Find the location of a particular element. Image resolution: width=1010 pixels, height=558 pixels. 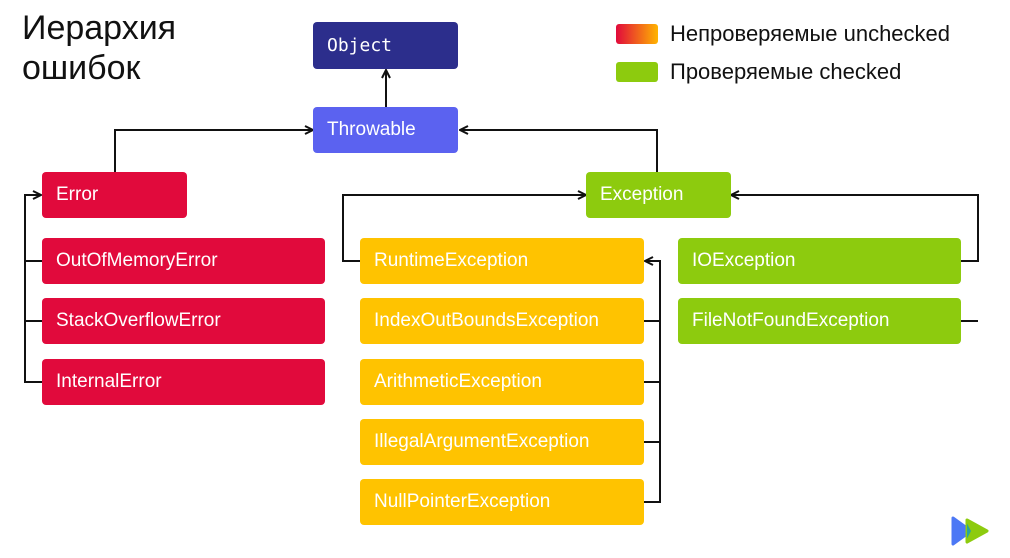

node-indexoutboundsexception: IndexOutBoundsException is located at coordinates (502, 321).